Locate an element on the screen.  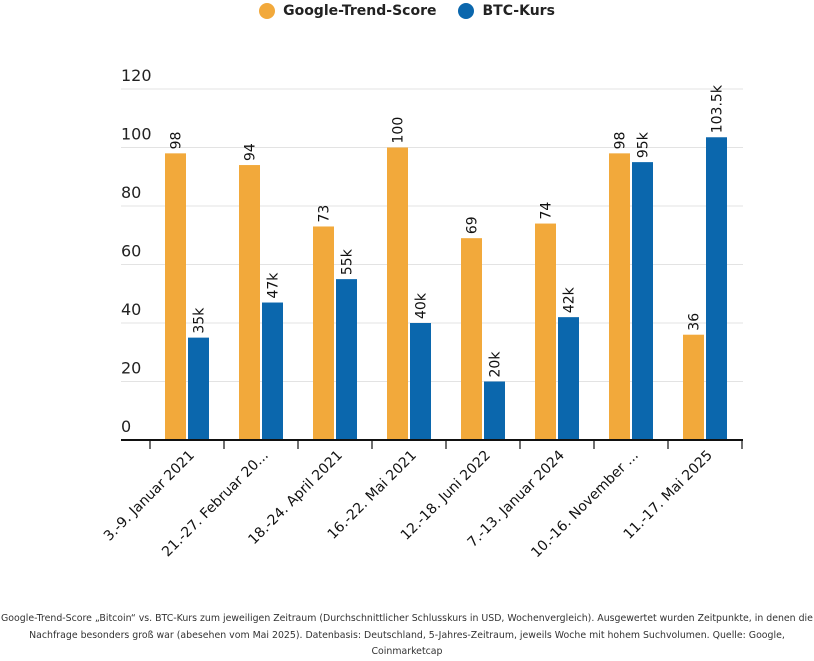
y-tick-label: 120 is located at coordinates (136, 75).